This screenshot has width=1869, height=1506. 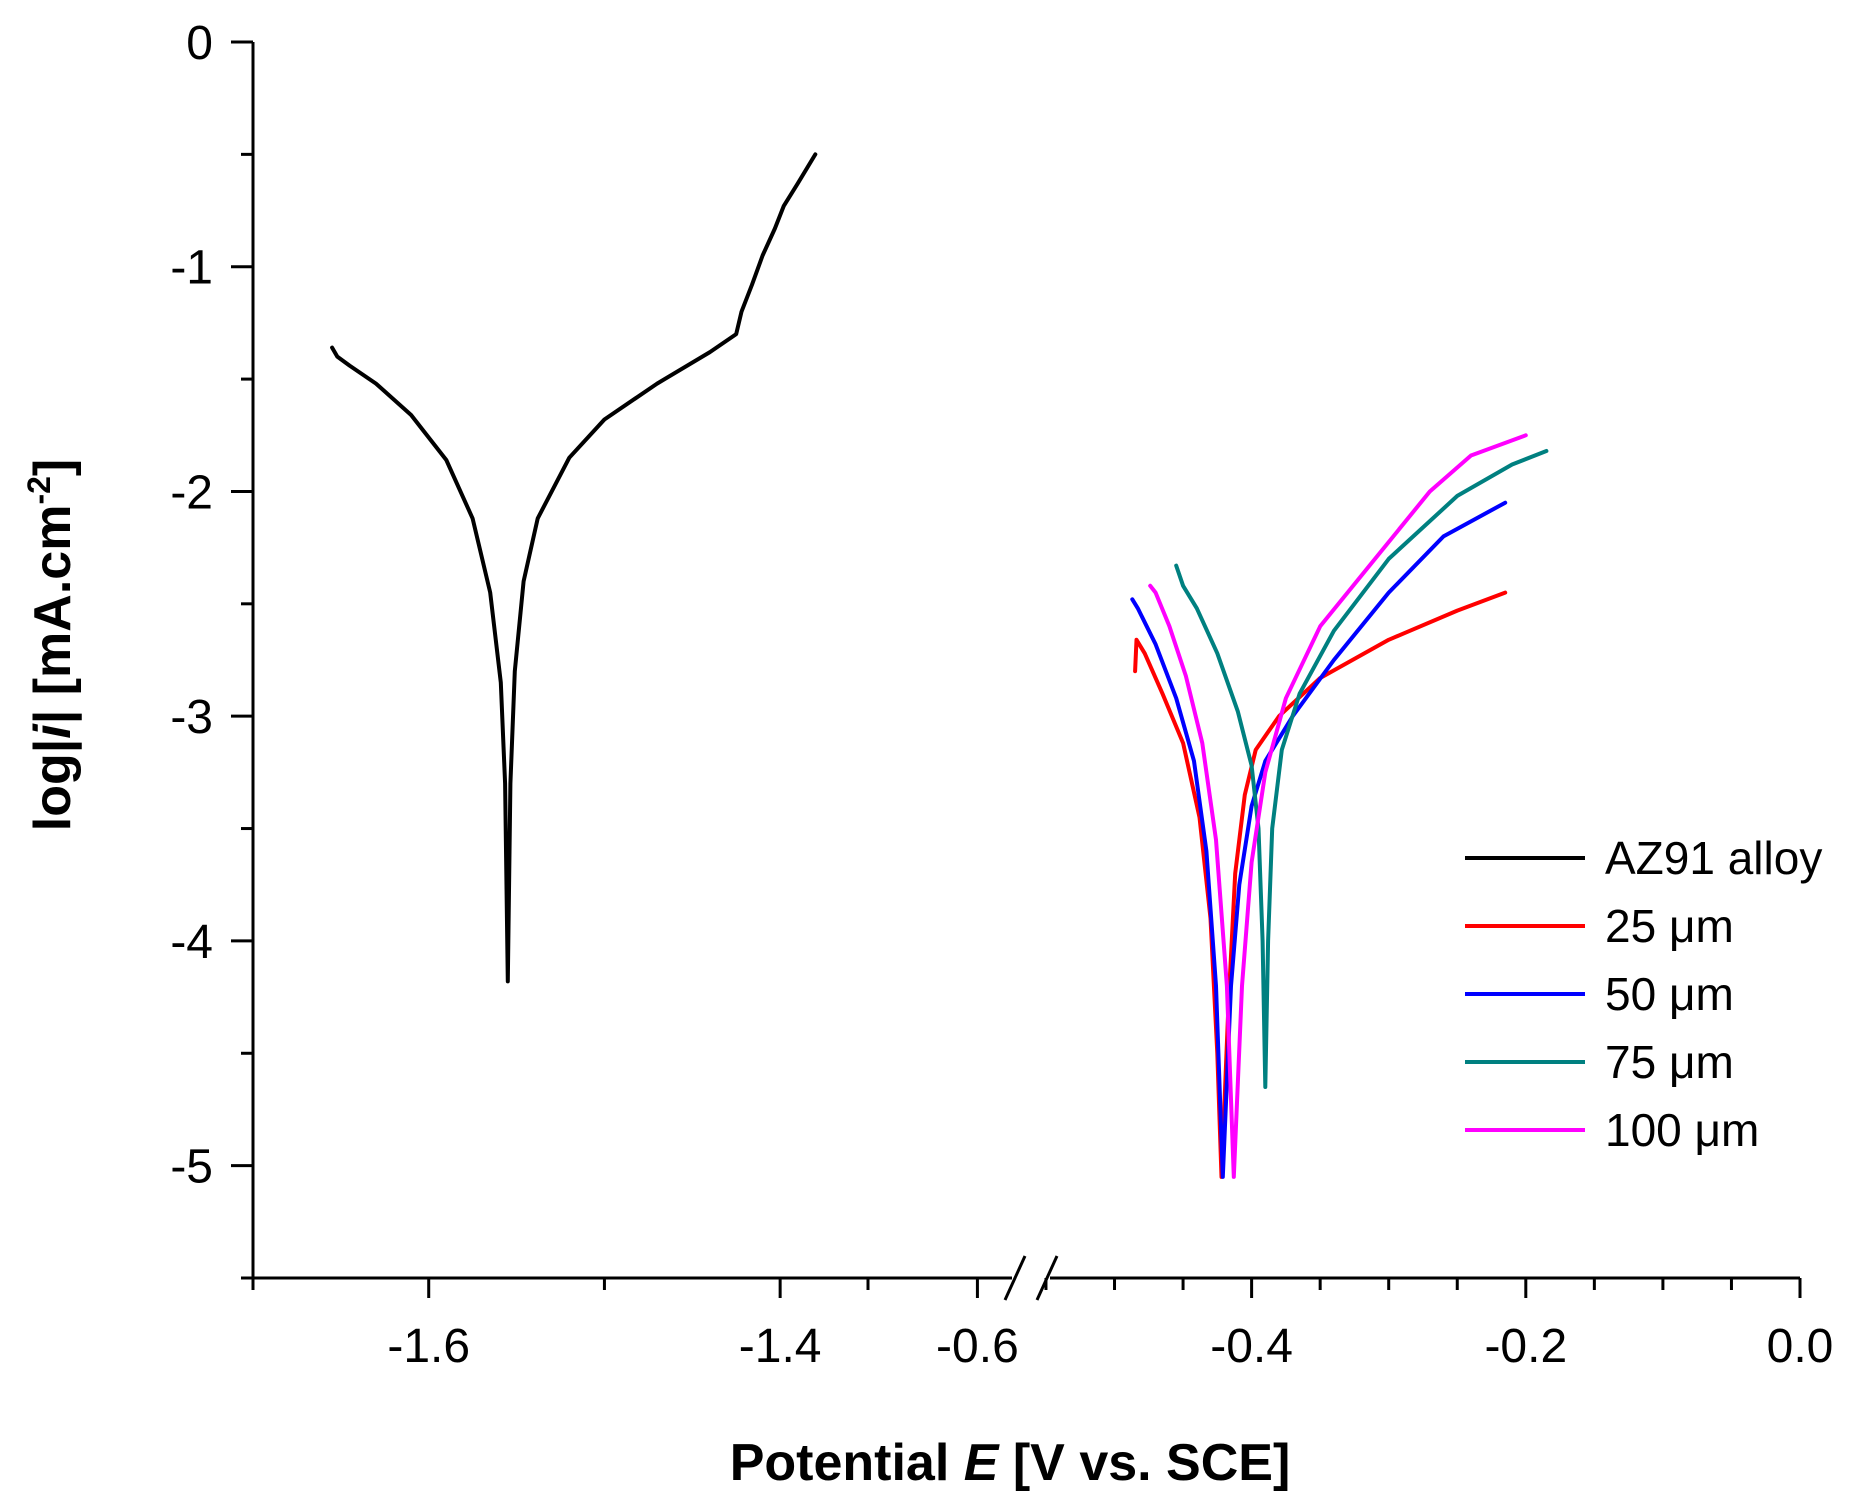 What do you see at coordinates (1669, 1062) in the screenshot?
I see `legend-label: 75 μm` at bounding box center [1669, 1062].